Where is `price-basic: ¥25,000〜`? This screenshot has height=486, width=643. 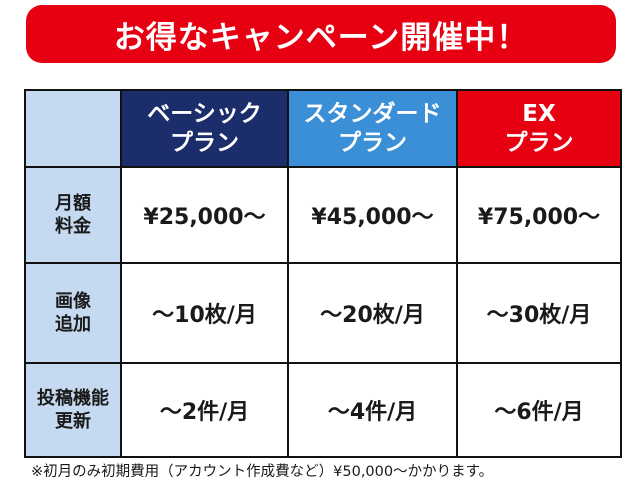 price-basic: ¥25,000〜 is located at coordinates (204, 215).